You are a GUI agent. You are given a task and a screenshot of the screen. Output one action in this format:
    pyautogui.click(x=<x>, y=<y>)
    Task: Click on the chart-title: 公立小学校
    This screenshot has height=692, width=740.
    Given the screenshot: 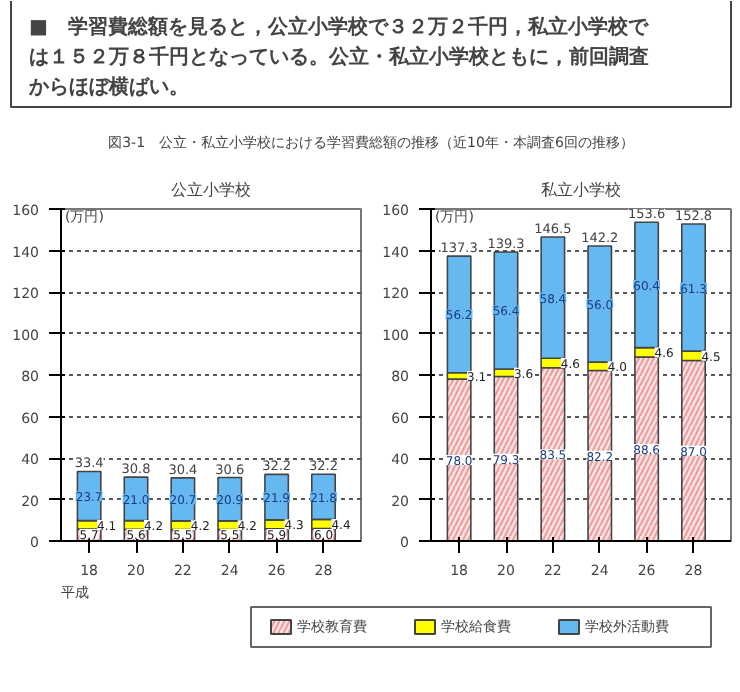 What is the action you would take?
    pyautogui.click(x=211, y=190)
    